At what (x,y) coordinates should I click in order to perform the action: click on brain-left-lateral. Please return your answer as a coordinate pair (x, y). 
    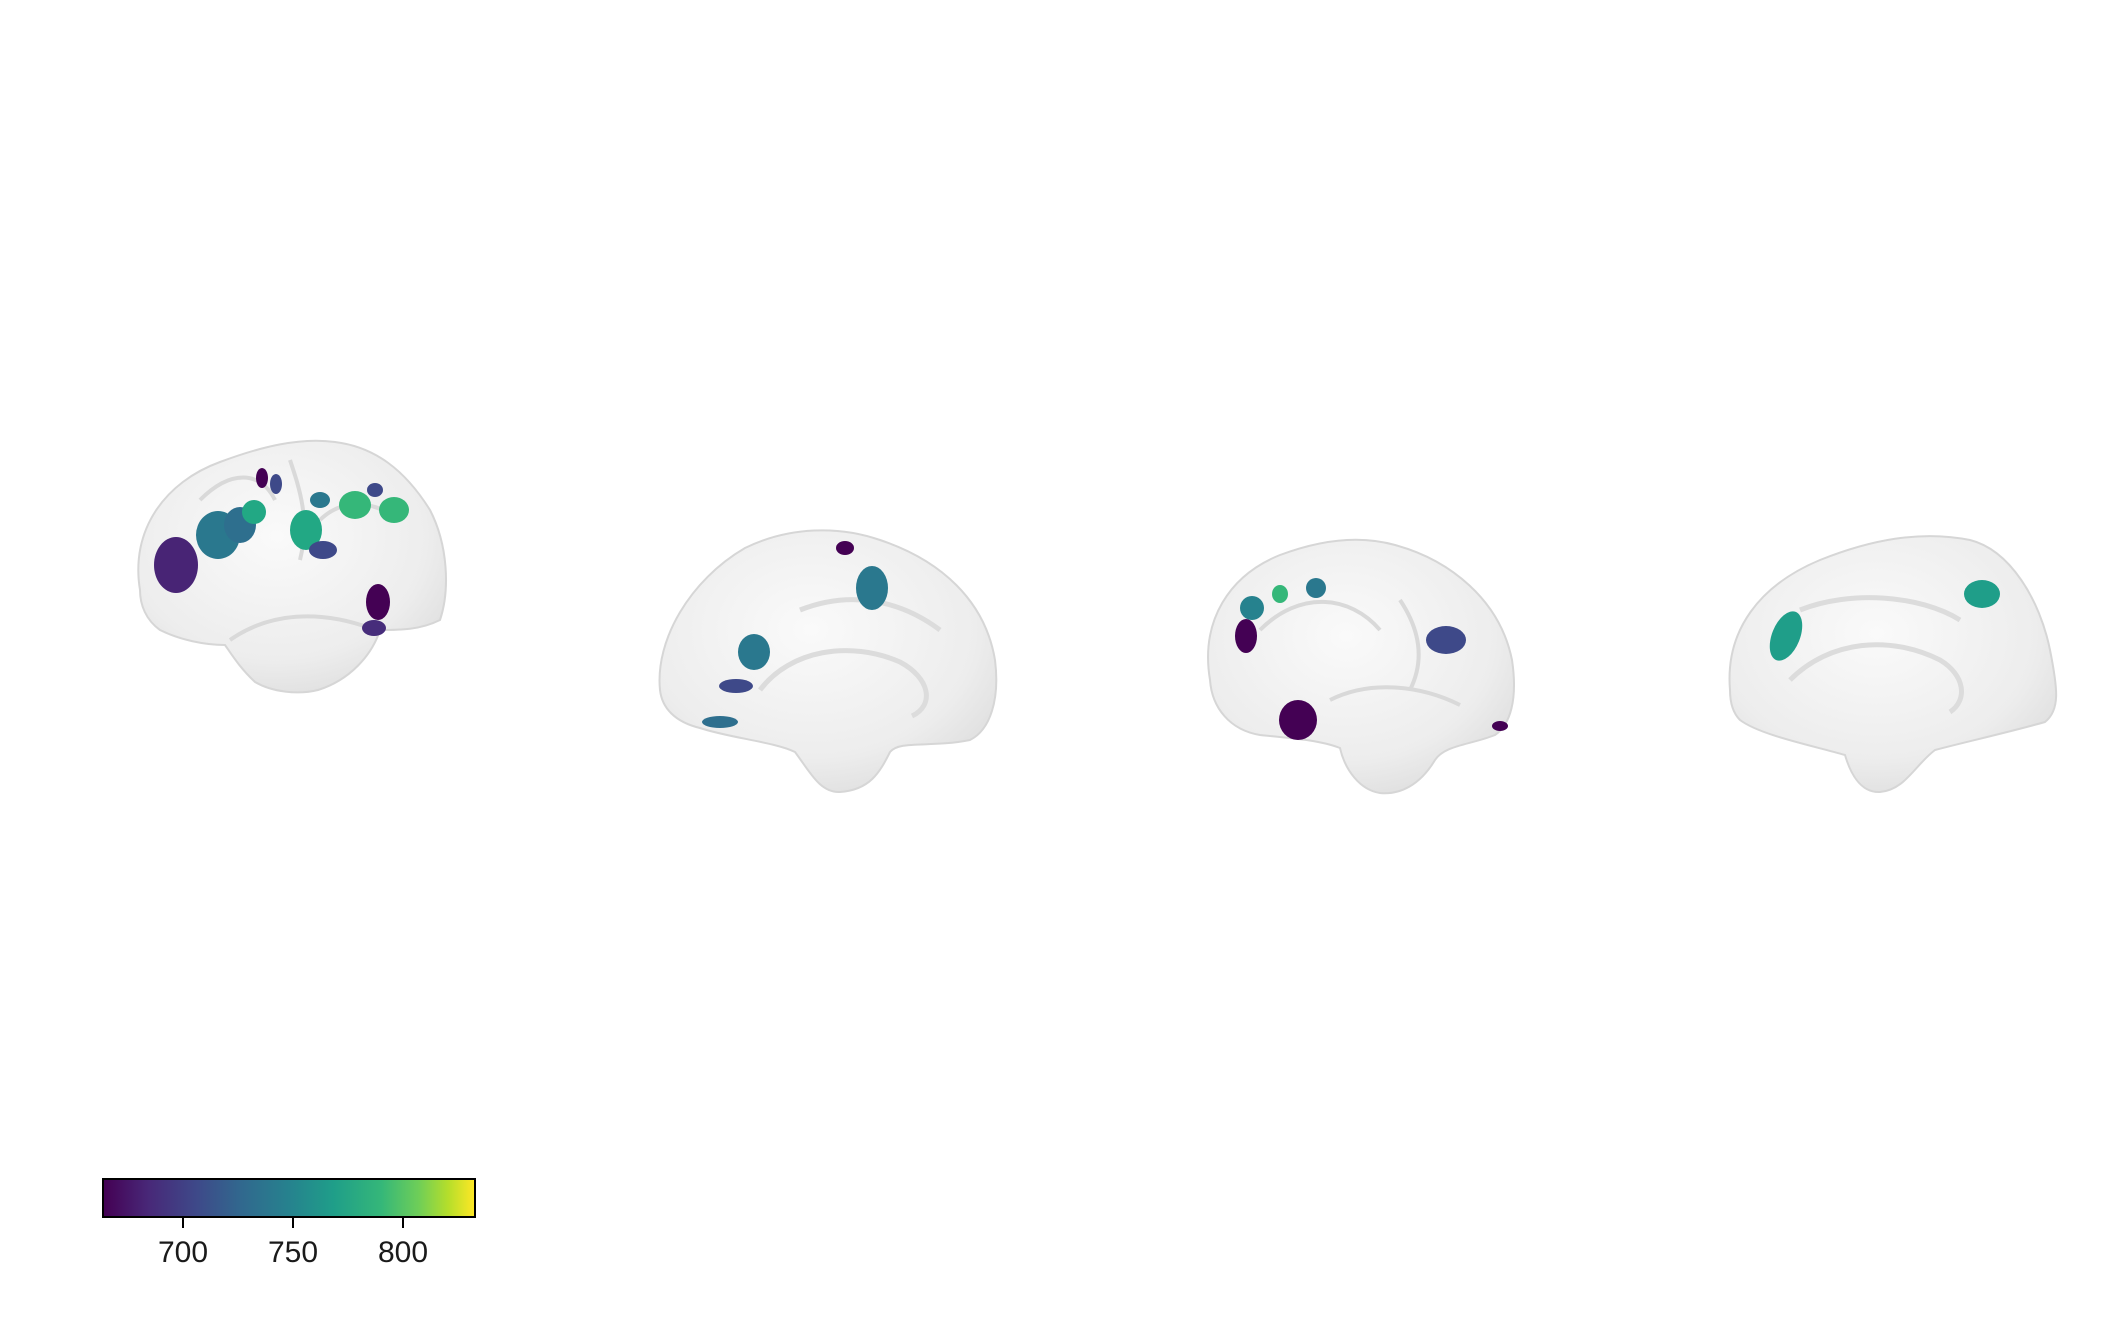
    Looking at the image, I should click on (292, 566).